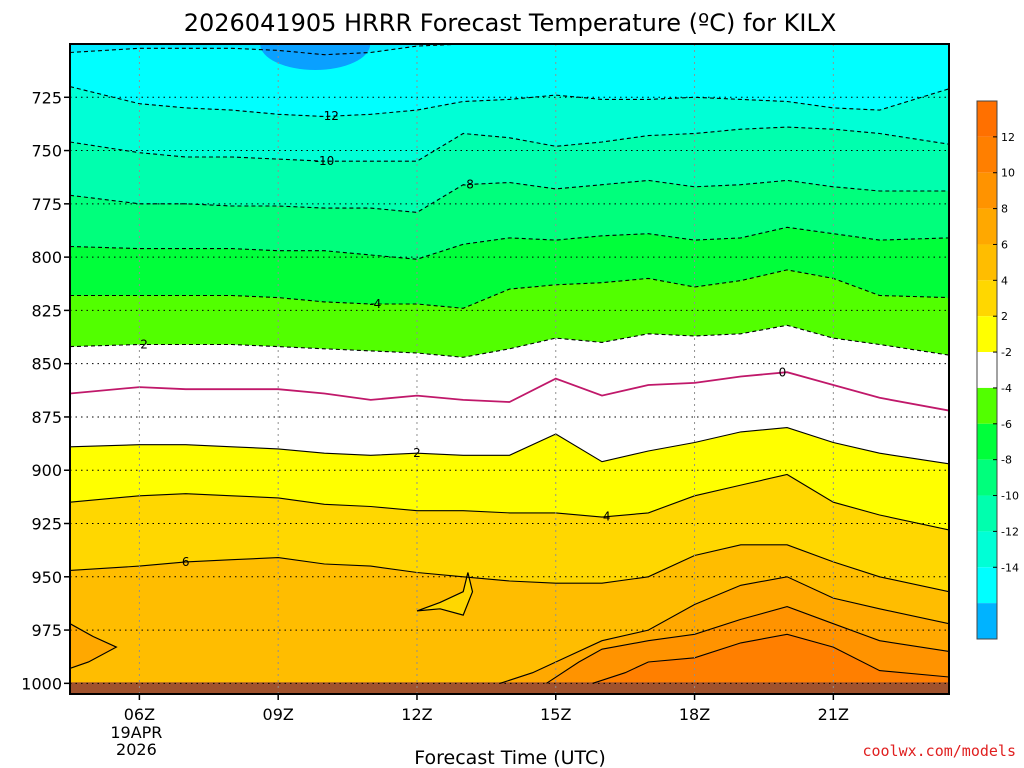 The width and height of the screenshot is (1024, 768). Describe the element at coordinates (939, 751) in the screenshot. I see `credit-text: coolwx.com/models` at that location.